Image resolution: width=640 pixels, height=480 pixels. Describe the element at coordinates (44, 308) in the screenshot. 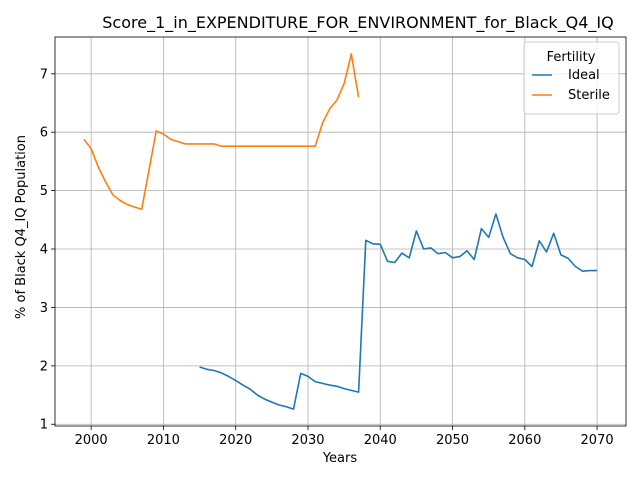

I see `y-tick-label: 3` at that location.